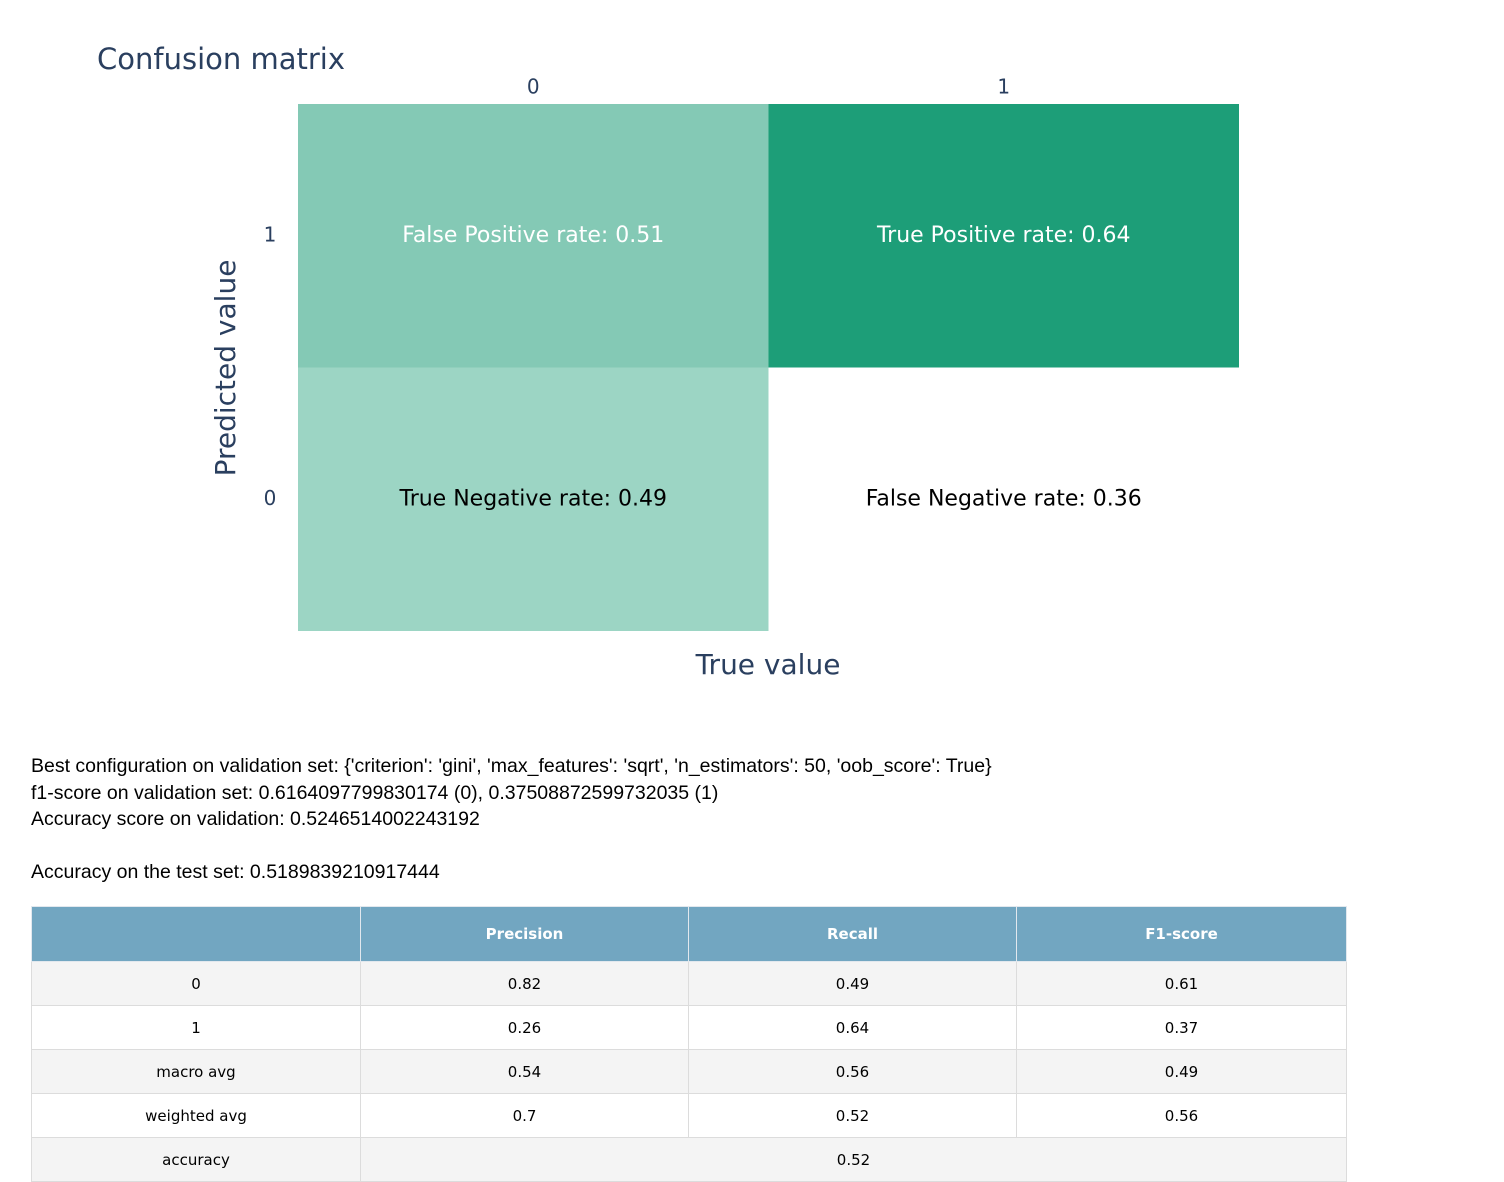  I want to click on table-row: weighted avg 0.7 0.52 0.56, so click(689, 1115).